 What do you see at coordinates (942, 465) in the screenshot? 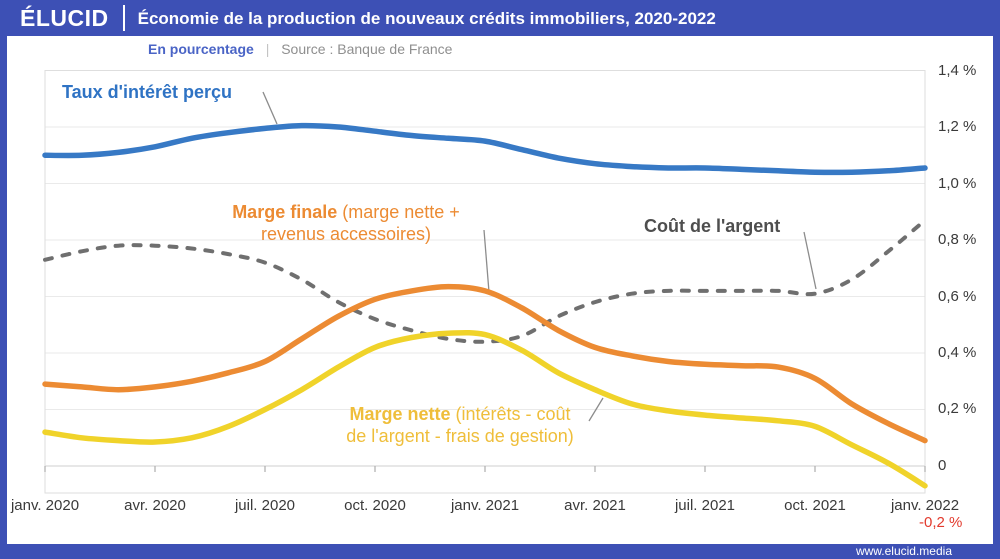
I see `y-axis-label: 0` at bounding box center [942, 465].